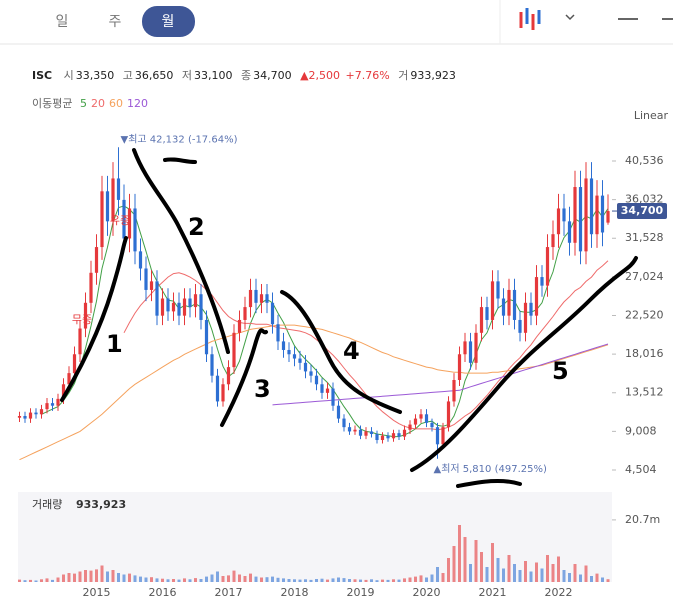 Image resolution: width=673 pixels, height=601 pixels. I want to click on tab: 월, so click(168, 22).